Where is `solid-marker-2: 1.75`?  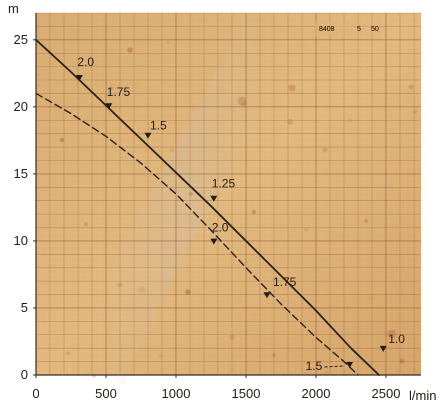
solid-marker-2: 1.75 is located at coordinates (118, 97).